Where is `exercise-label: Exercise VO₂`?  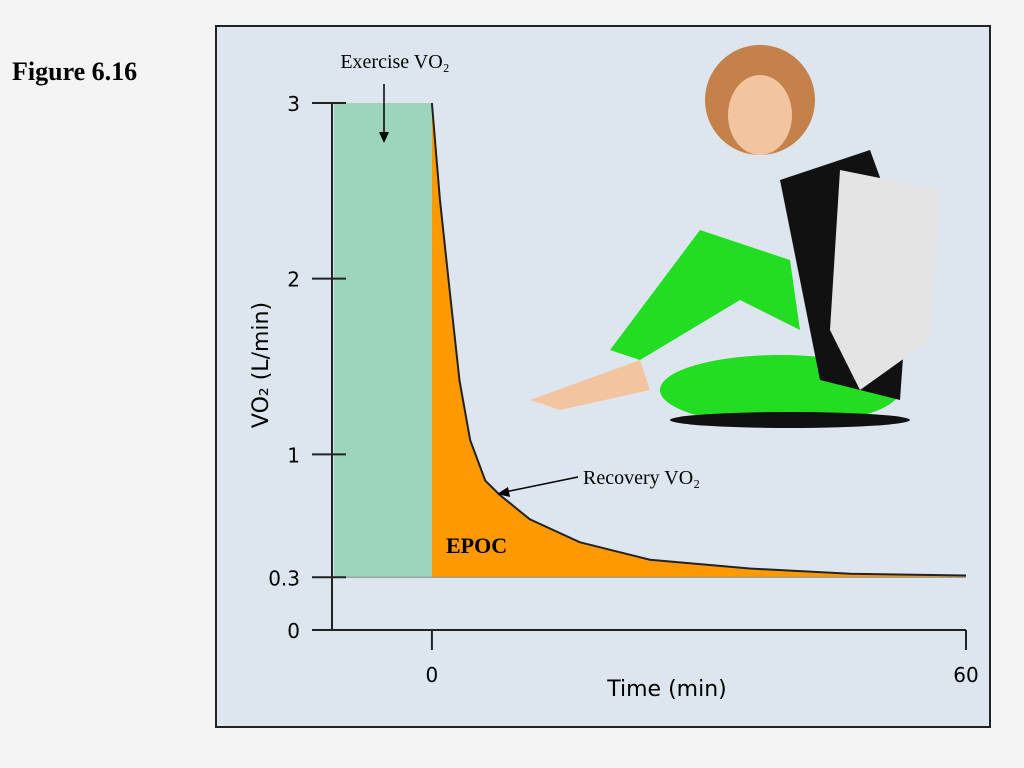 exercise-label: Exercise VO₂ is located at coordinates (394, 62).